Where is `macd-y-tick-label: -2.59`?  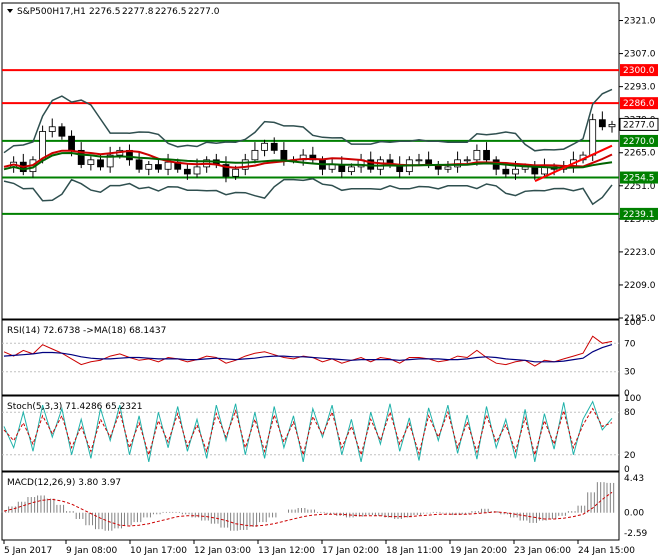 macd-y-tick-label: -2.59 is located at coordinates (636, 534).